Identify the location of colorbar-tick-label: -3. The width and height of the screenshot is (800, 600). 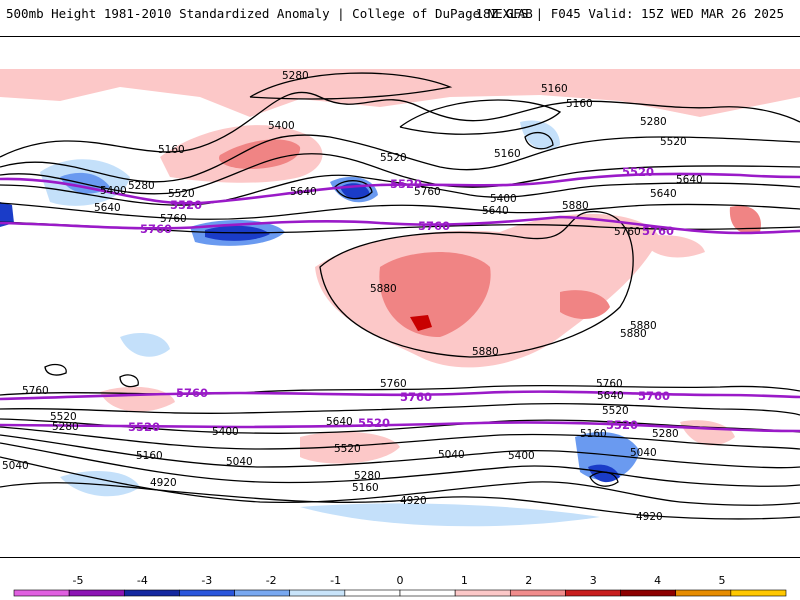
(206, 580).